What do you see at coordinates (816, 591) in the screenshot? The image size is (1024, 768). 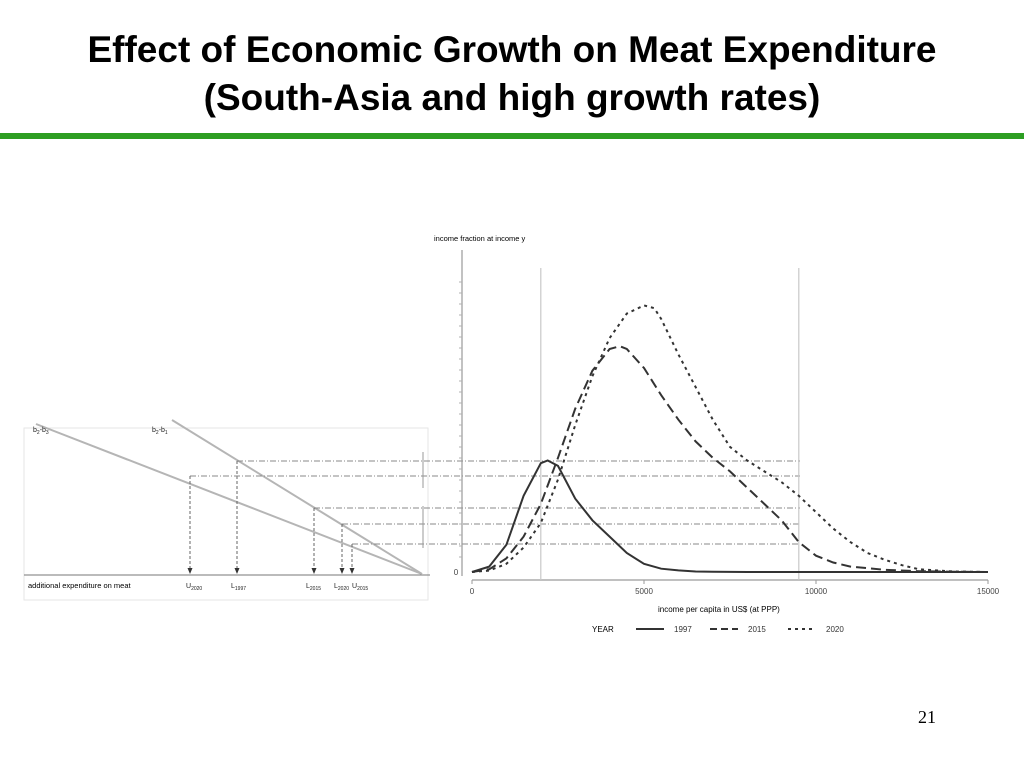 I see `x-tick-label: 10000` at bounding box center [816, 591].